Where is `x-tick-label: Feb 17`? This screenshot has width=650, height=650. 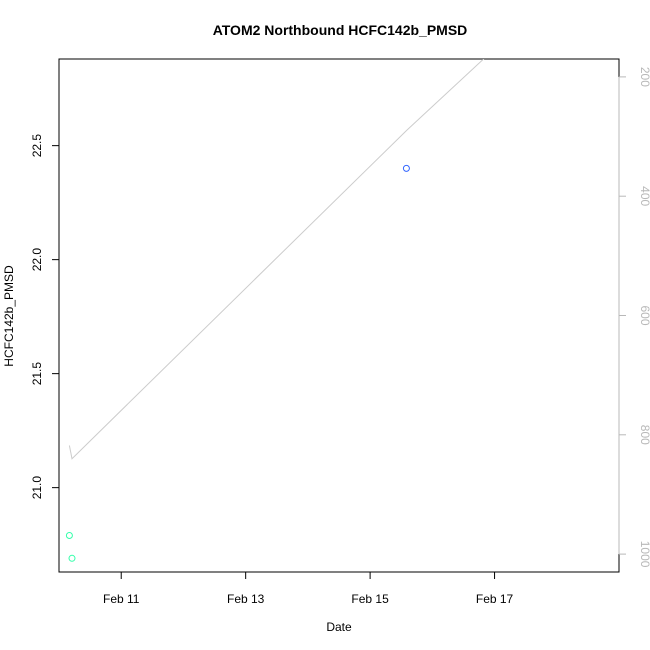 x-tick-label: Feb 17 is located at coordinates (495, 599).